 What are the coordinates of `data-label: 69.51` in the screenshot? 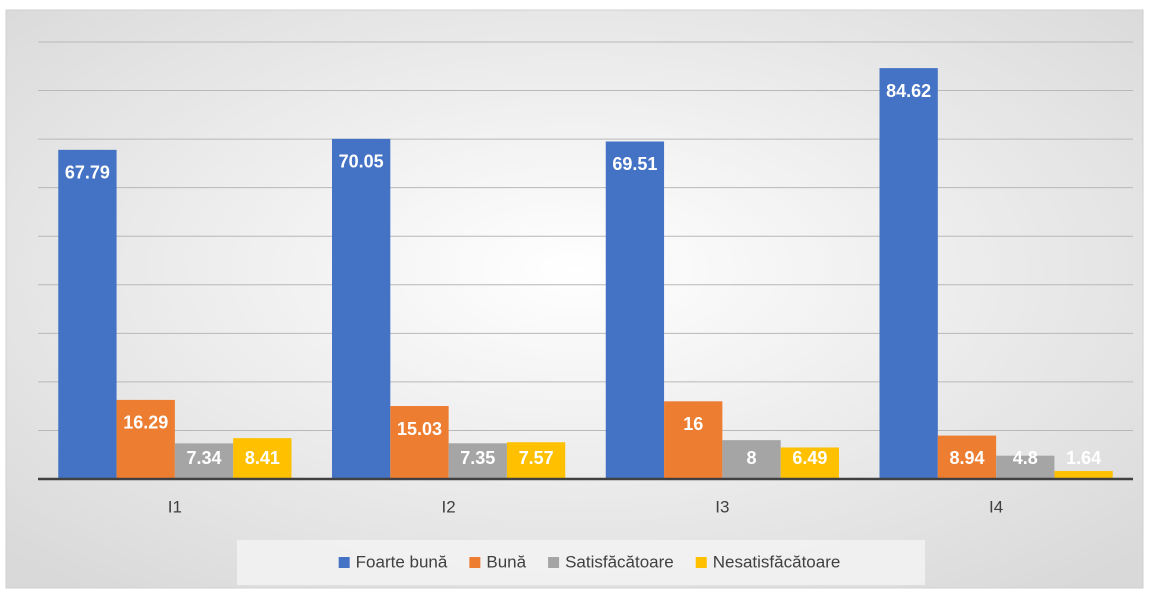 It's located at (634, 164).